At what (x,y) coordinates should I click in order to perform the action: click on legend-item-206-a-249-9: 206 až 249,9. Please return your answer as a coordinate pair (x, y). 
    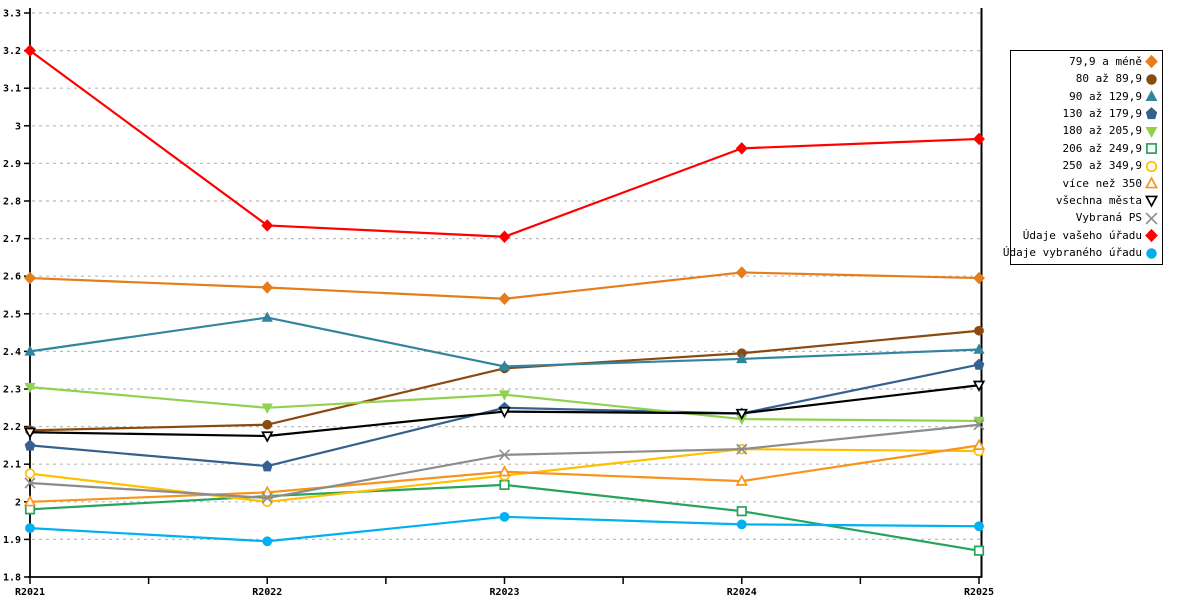
    Looking at the image, I should click on (1086, 149).